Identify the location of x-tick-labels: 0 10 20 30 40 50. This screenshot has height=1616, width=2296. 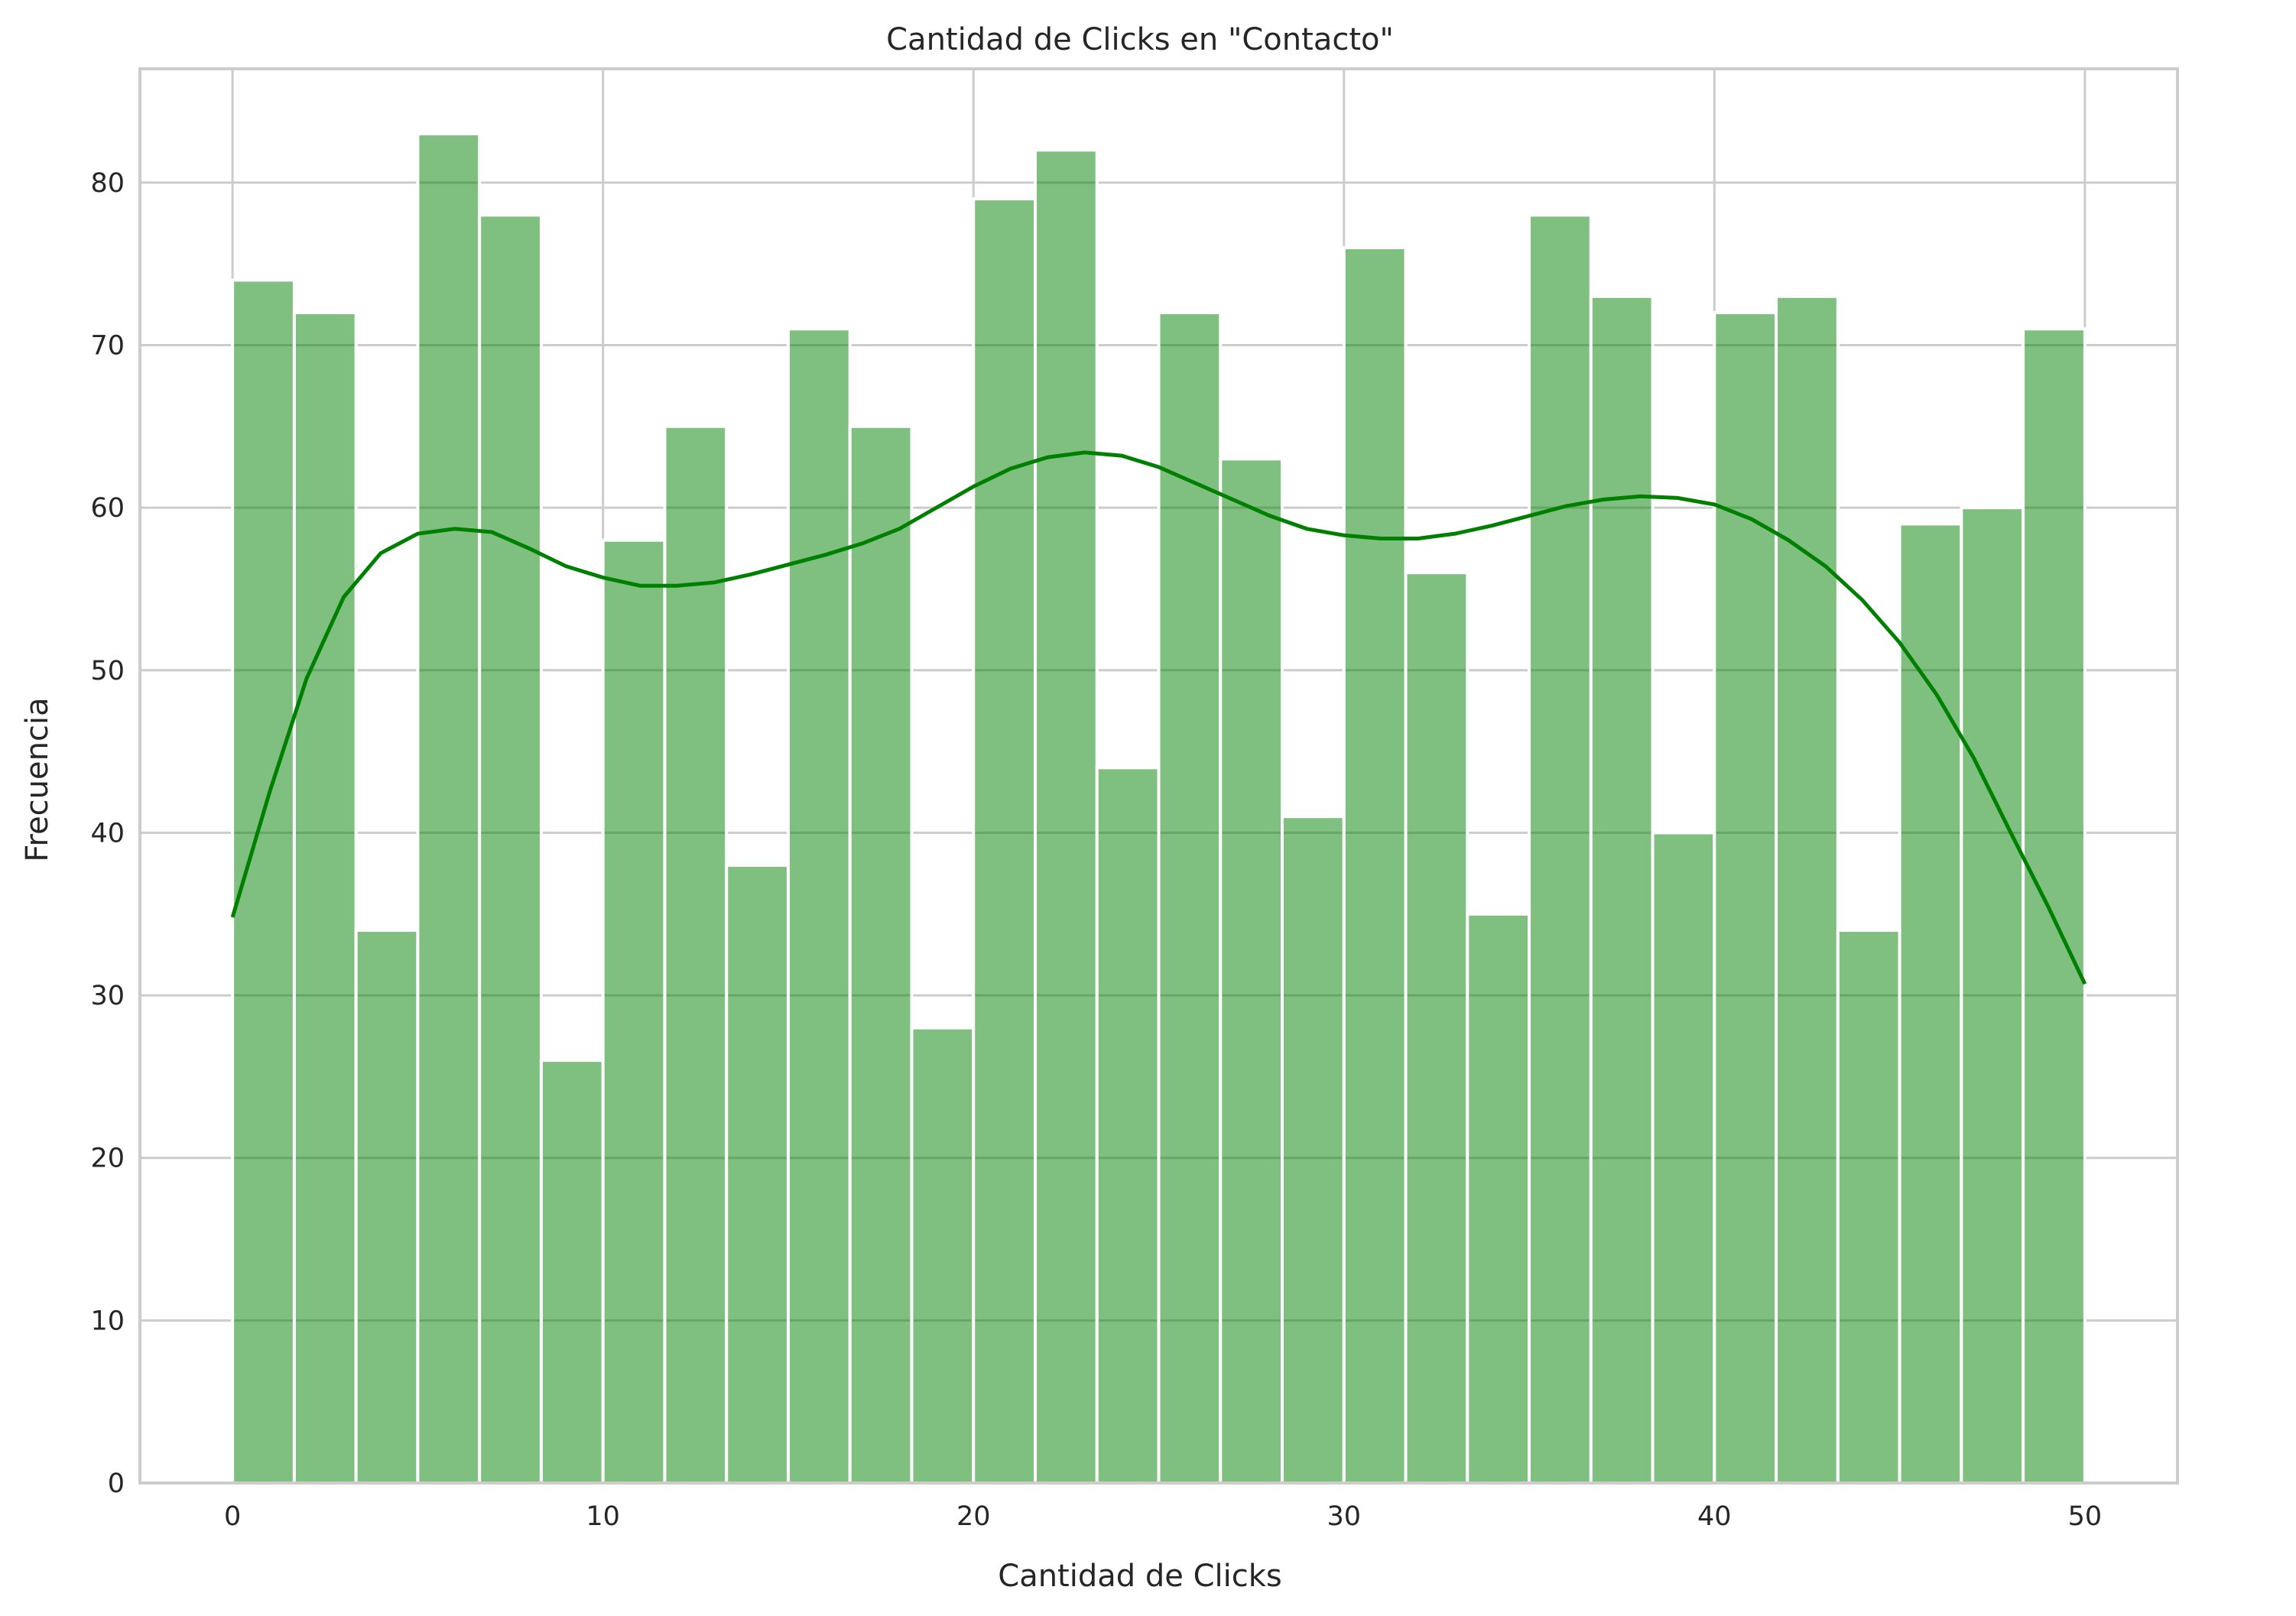
(1163, 1516).